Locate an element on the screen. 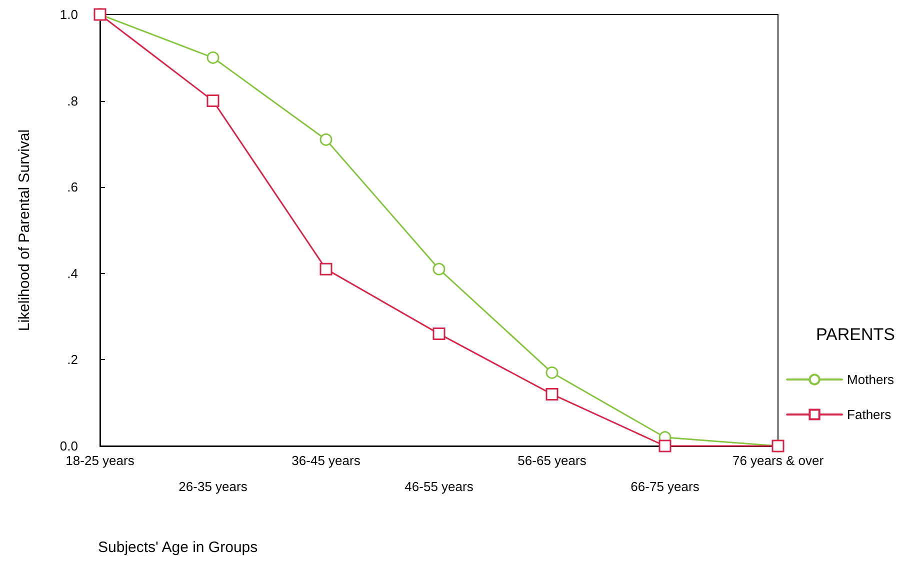 The height and width of the screenshot is (566, 901). x-tick-label: 56-65 years is located at coordinates (552, 460).